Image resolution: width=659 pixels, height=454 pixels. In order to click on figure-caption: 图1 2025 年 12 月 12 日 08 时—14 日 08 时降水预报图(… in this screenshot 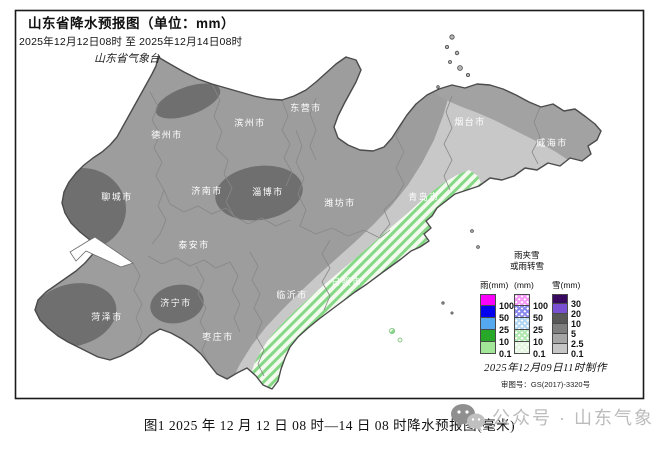, I will do `click(329, 425)`.